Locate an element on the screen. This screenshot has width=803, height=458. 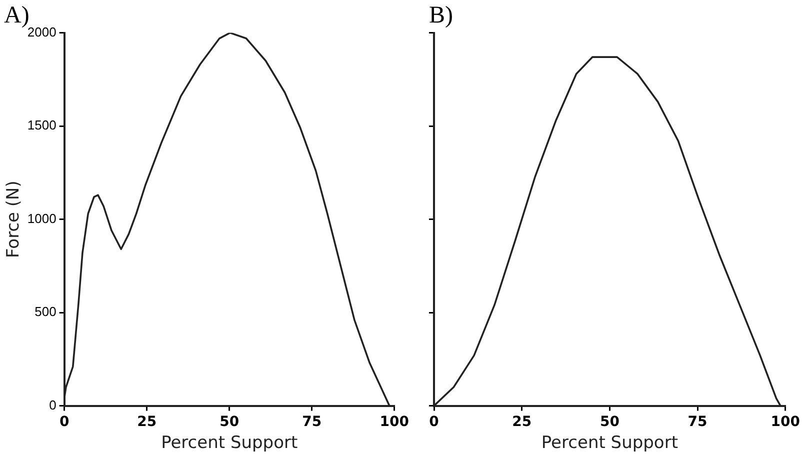
chart-title: B) is located at coordinates (441, 15).